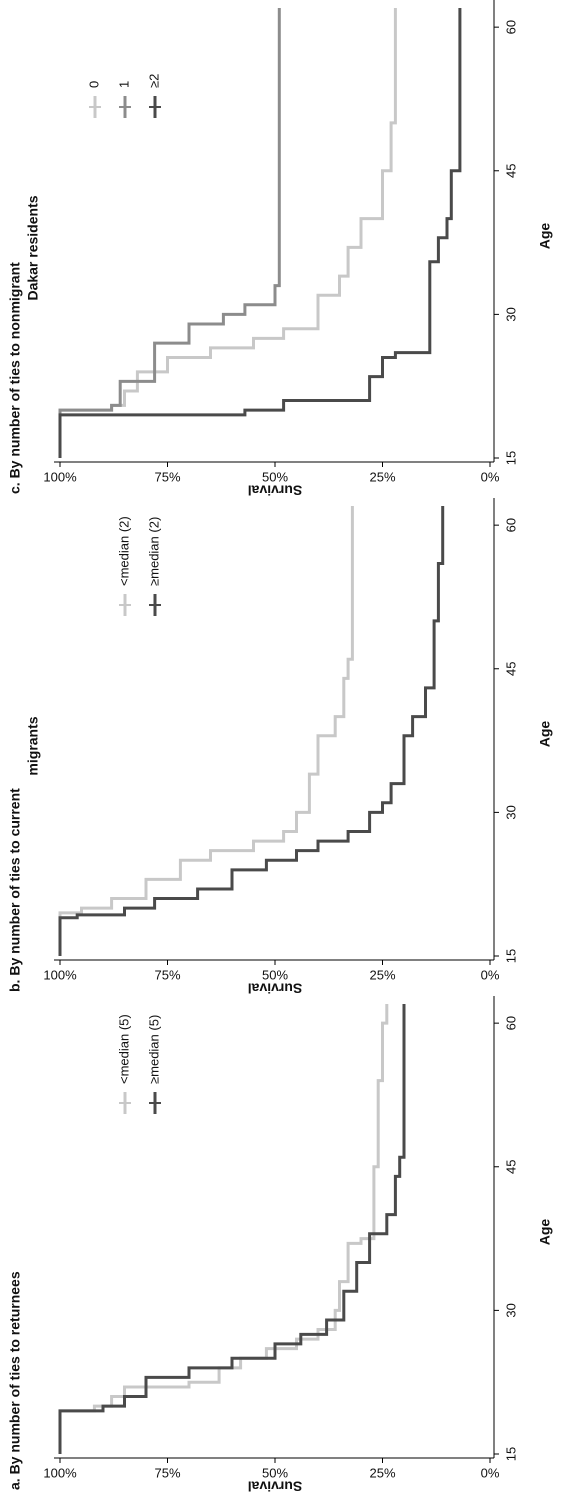 Image resolution: width=562 pixels, height=1494 pixels. I want to click on legend-label: ≥median (5), so click(153, 1049).